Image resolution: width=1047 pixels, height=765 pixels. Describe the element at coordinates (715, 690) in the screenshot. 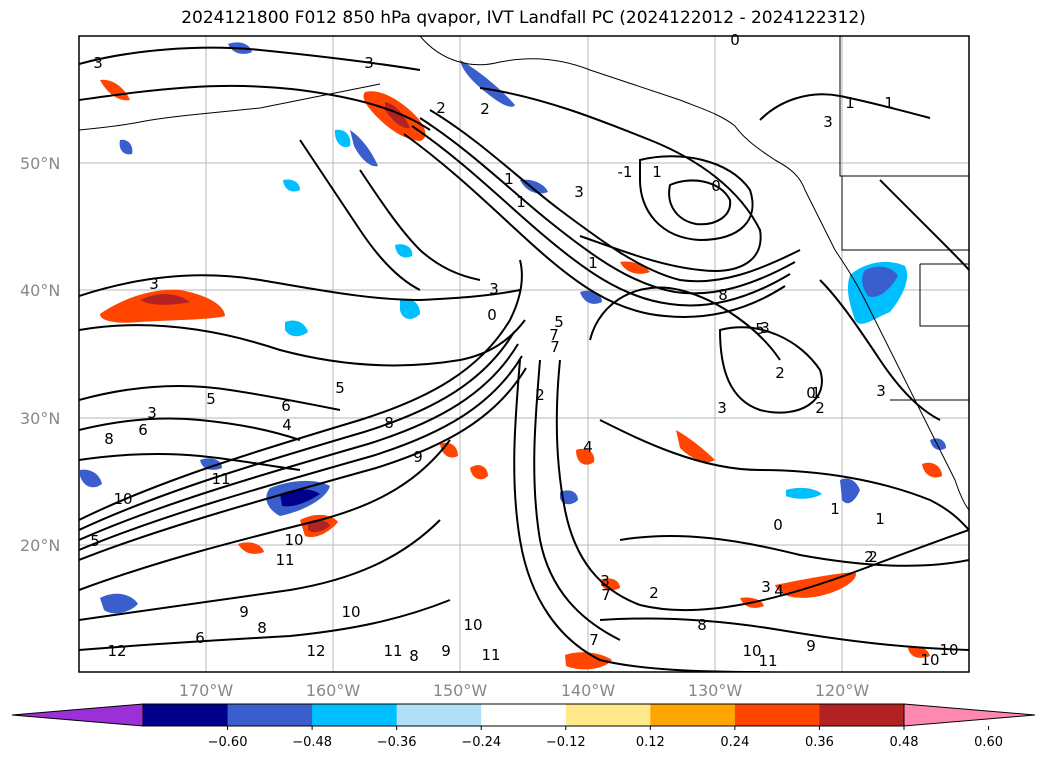

I see `lon-label: 130°W` at that location.